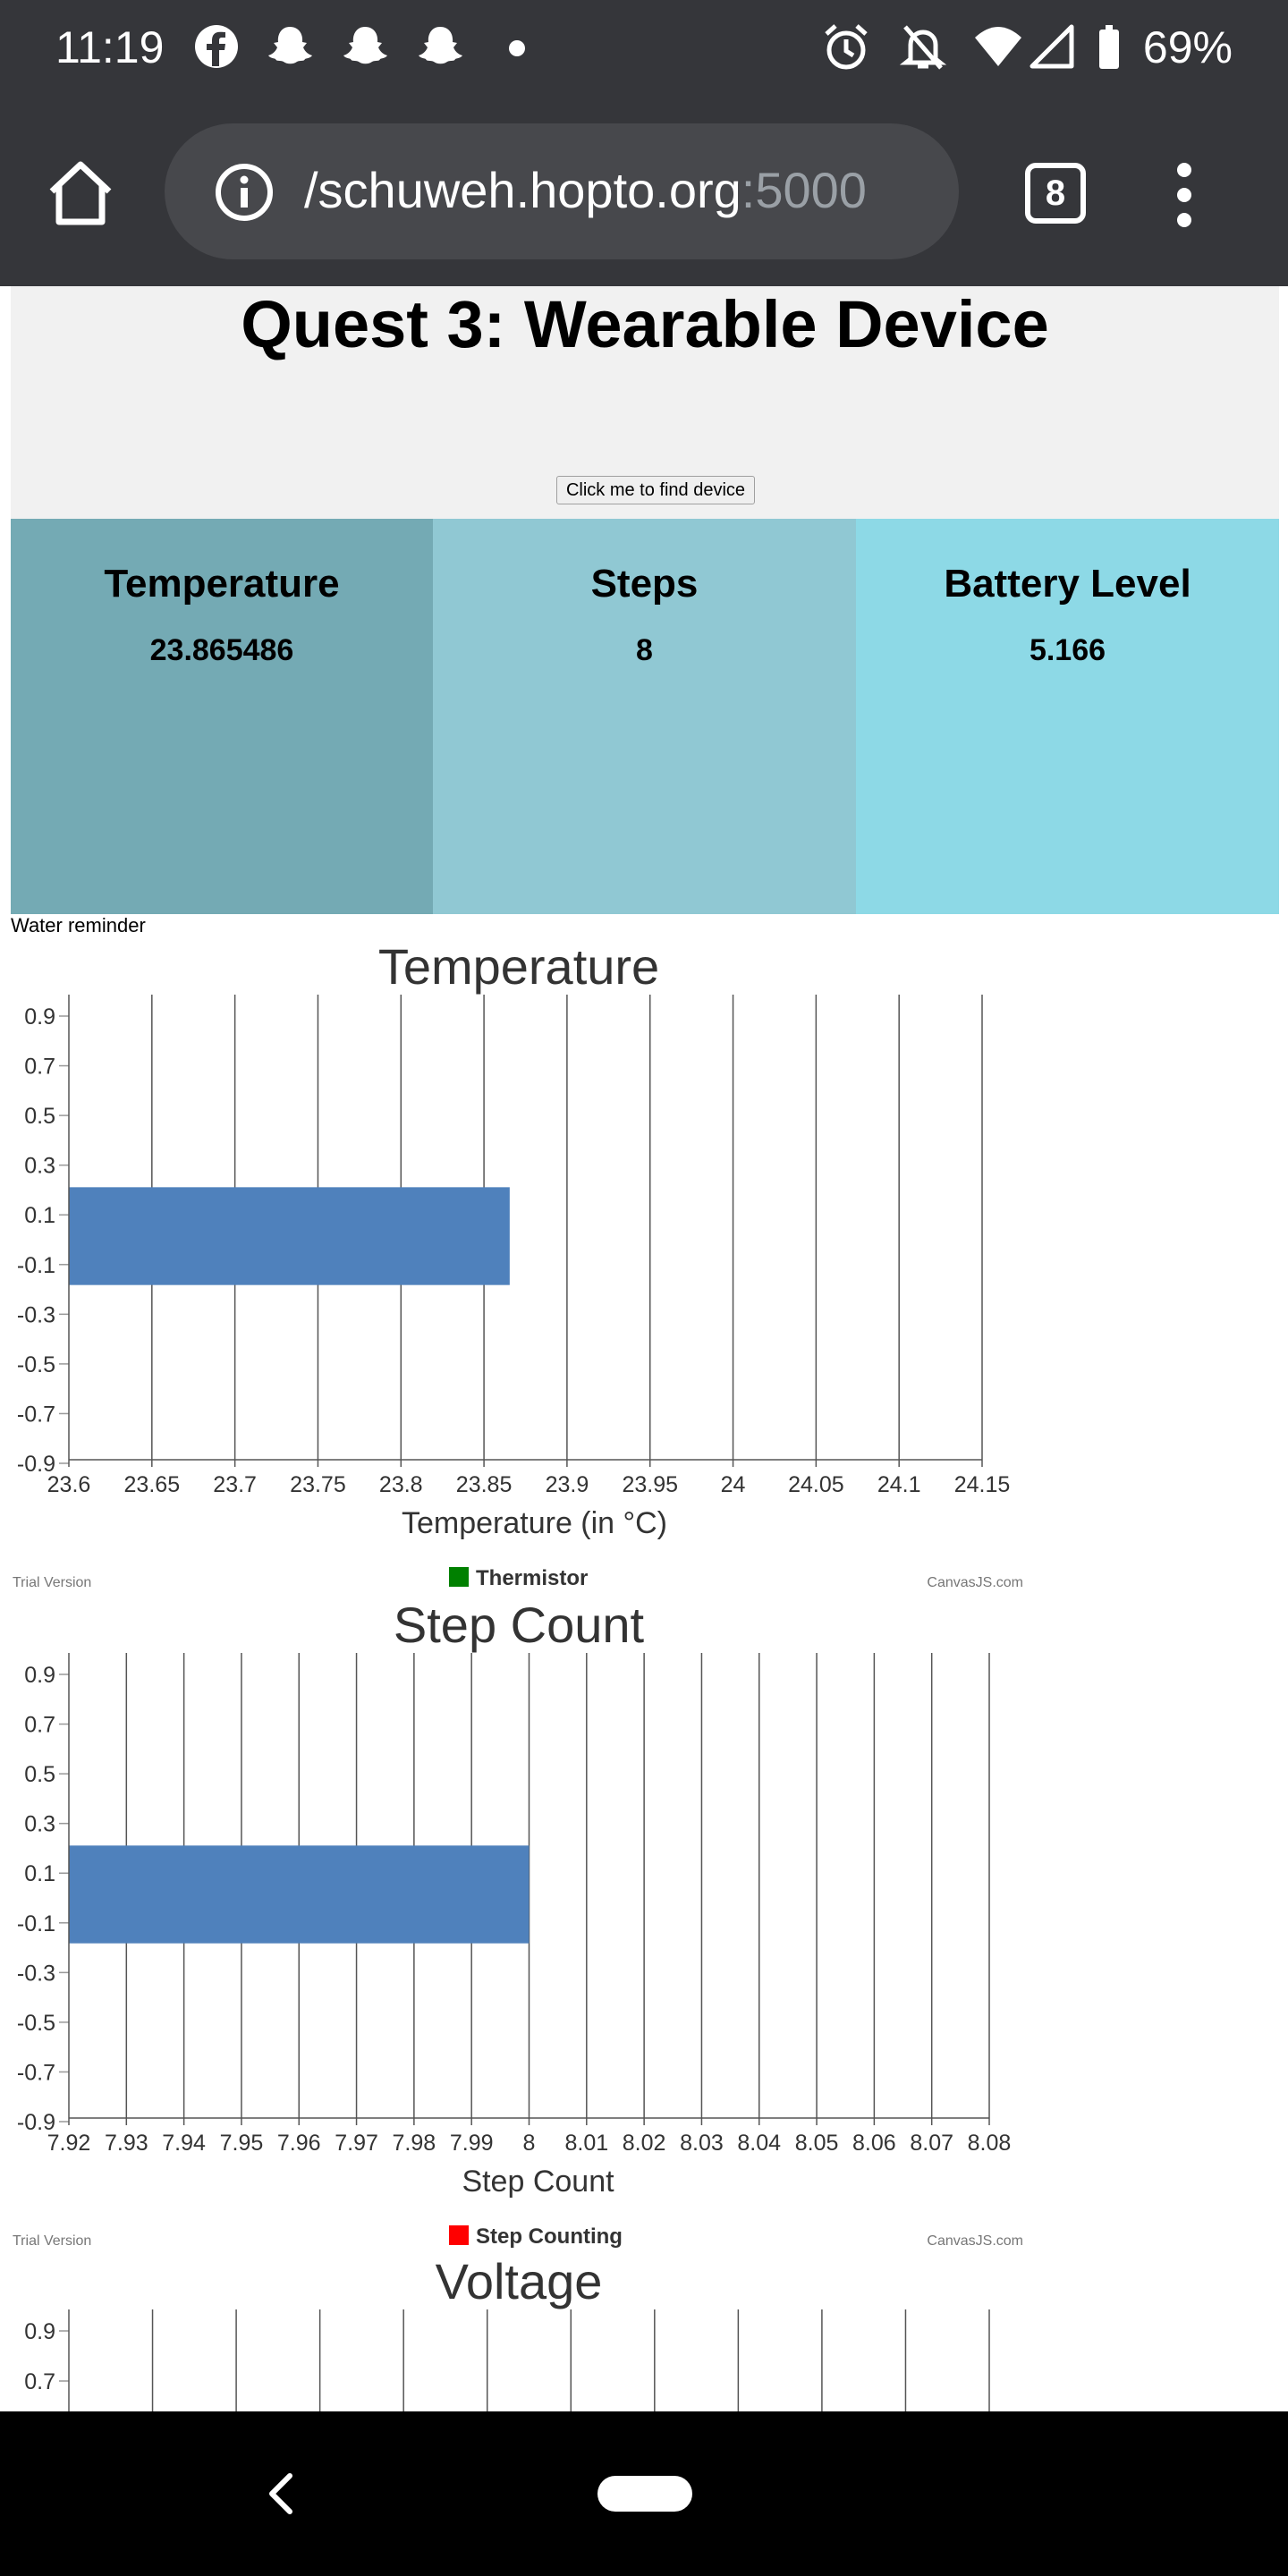 Image resolution: width=1288 pixels, height=2576 pixels. I want to click on x-tick-label: 7.98, so click(414, 2143).